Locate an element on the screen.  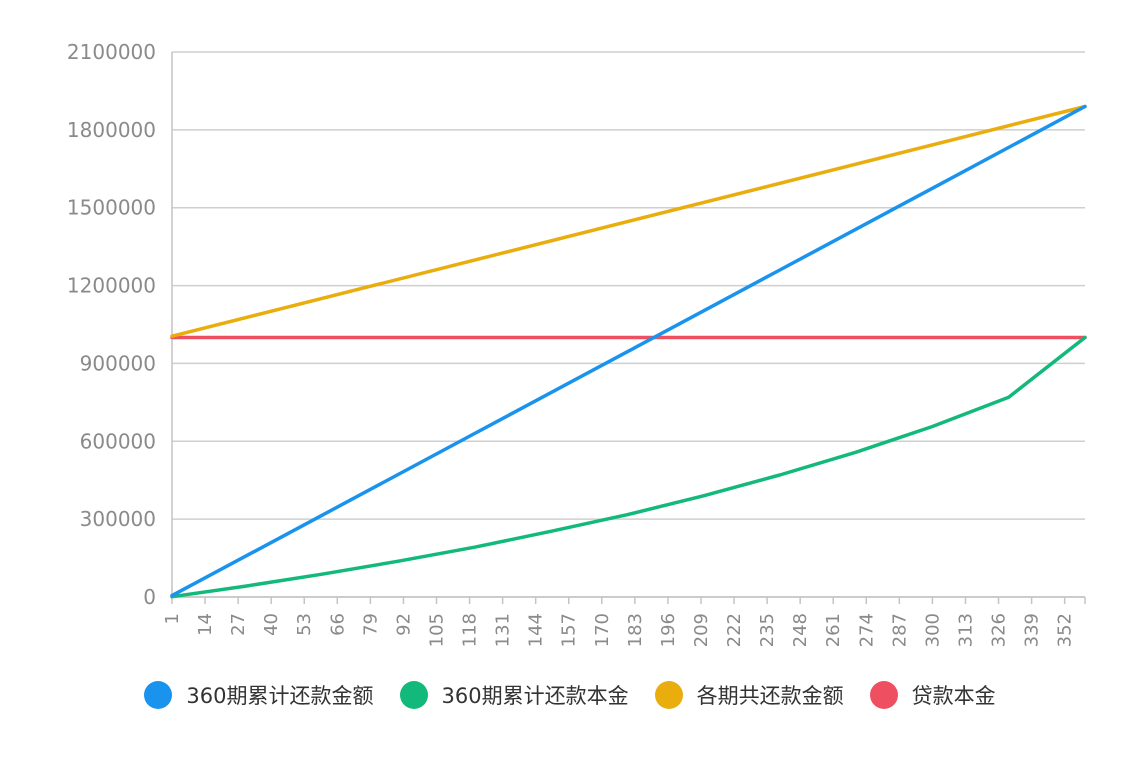
legend: 360期累计还款金额 360期累计还款本金 各期共还款金额 贷款本金 is located at coordinates (570, 695).